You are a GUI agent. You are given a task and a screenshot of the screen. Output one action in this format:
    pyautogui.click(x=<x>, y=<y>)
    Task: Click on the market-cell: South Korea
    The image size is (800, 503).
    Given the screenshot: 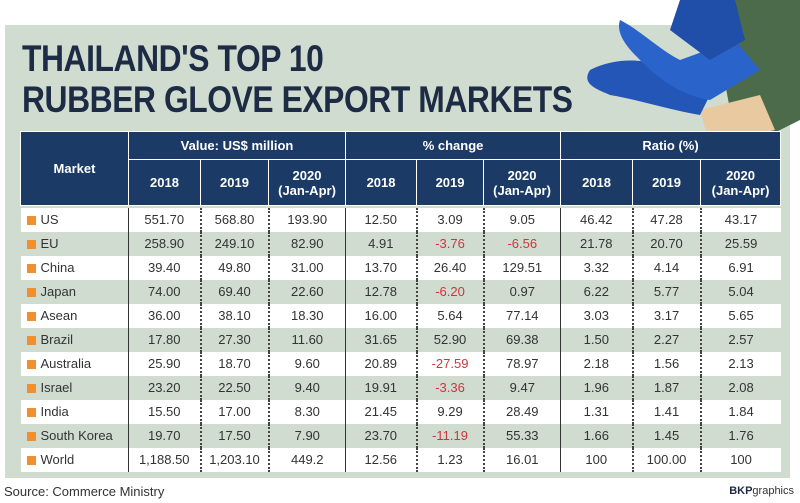 What is the action you would take?
    pyautogui.click(x=74, y=435)
    